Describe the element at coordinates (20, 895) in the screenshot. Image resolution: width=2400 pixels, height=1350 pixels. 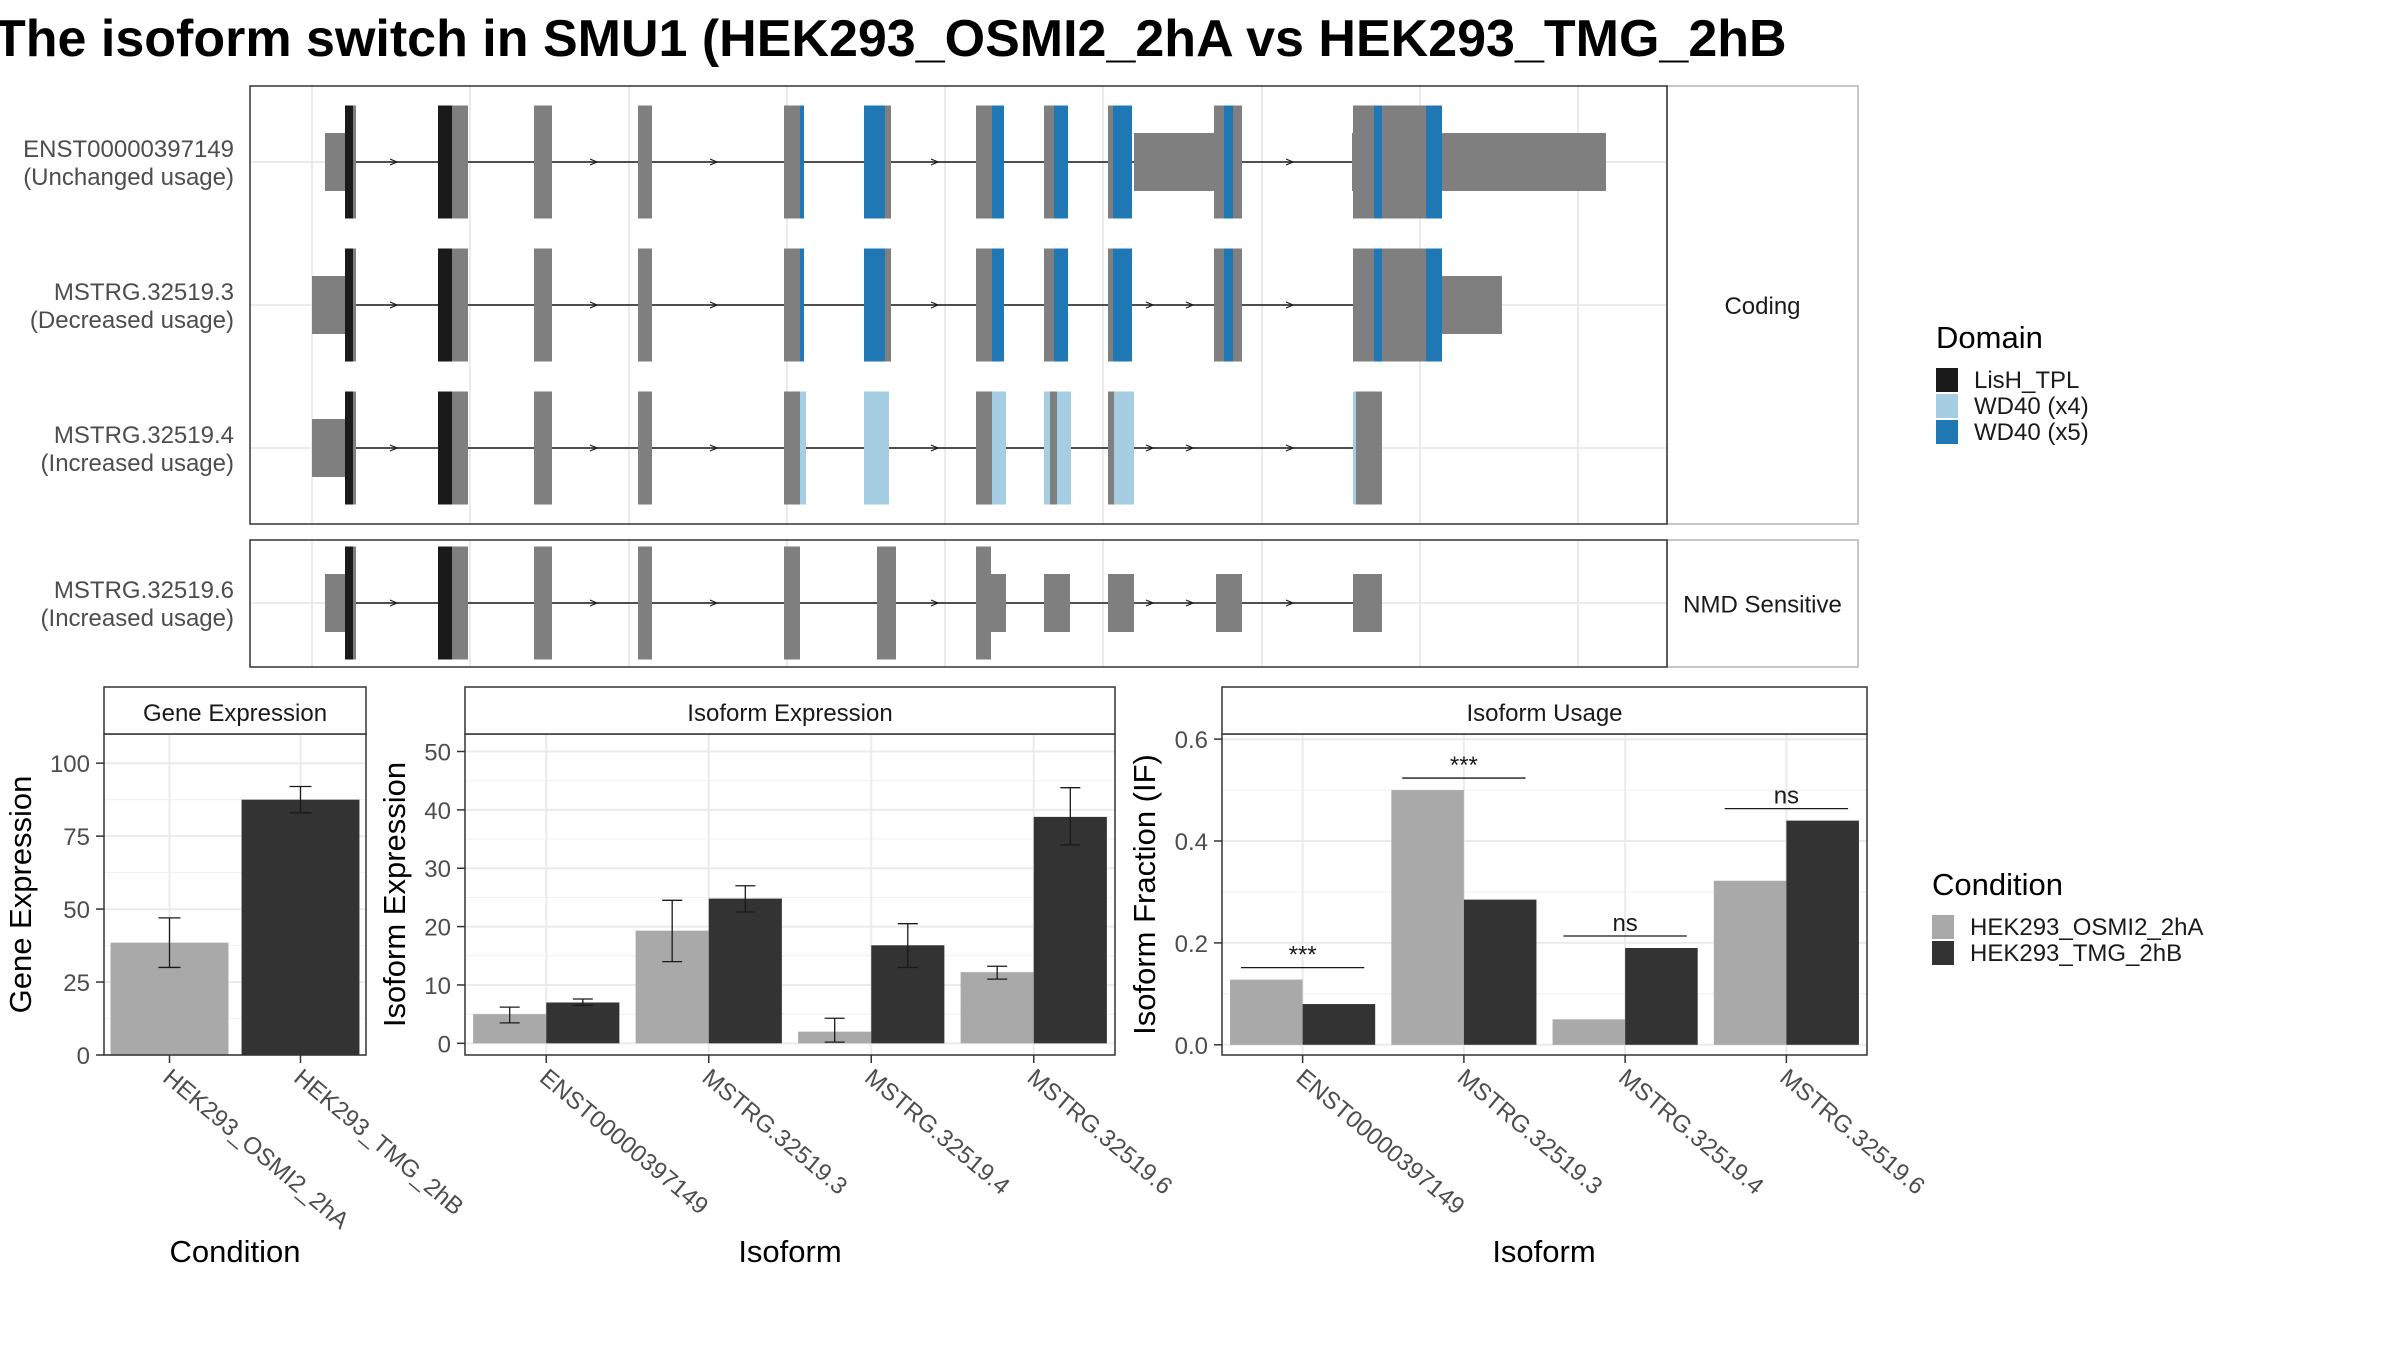
I see `y-axis-title: Gene Expression` at that location.